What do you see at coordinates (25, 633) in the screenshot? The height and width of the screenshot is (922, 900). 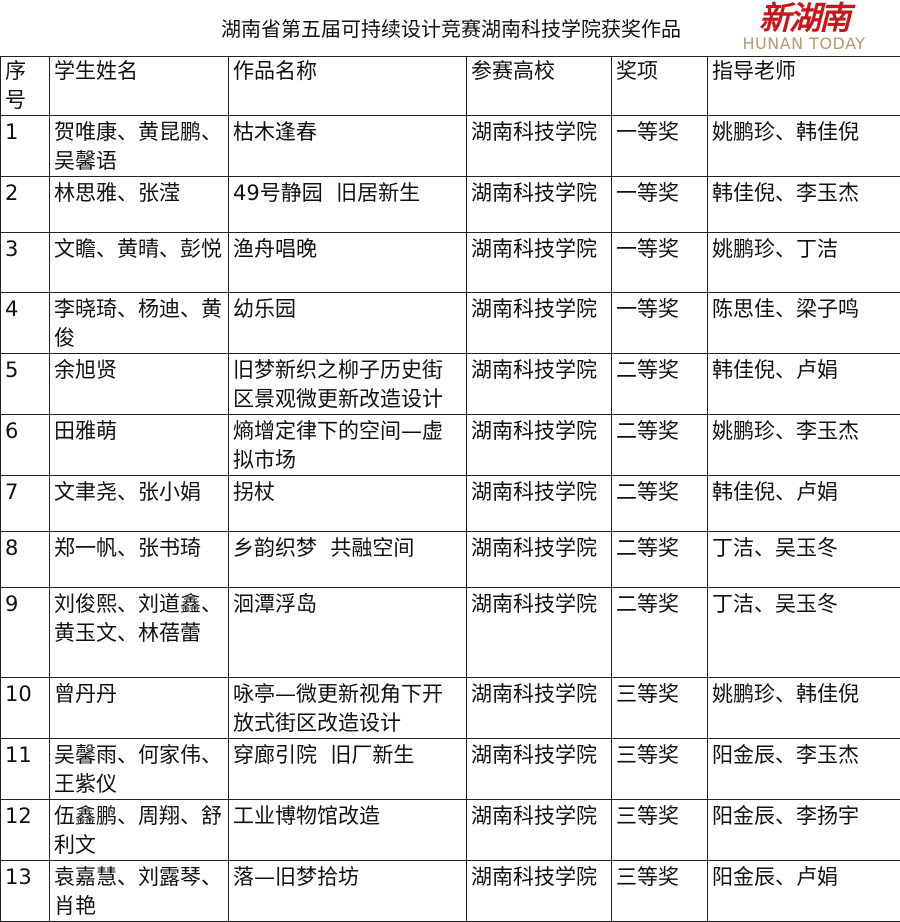 I see `cell-index: 9` at bounding box center [25, 633].